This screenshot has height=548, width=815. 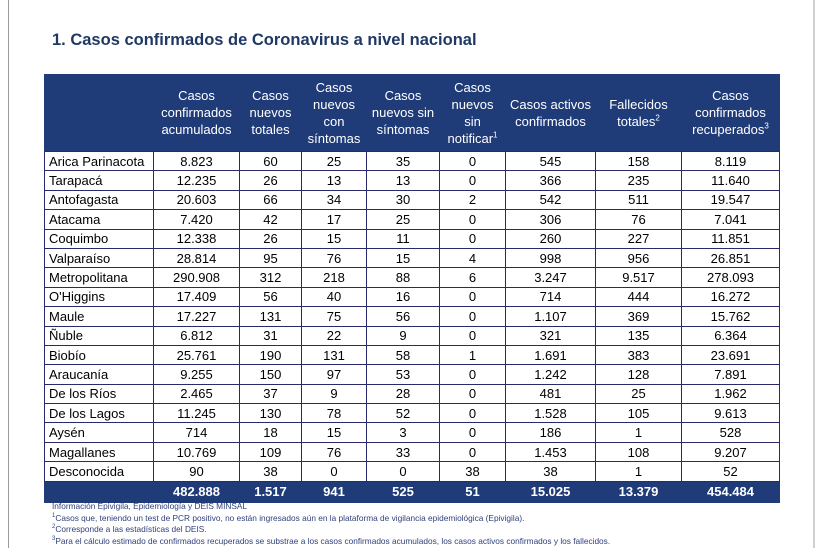 I want to click on table-row: Antofagasta 20.603 66 34 30 2 542 511 19.547, so click(x=412, y=200).